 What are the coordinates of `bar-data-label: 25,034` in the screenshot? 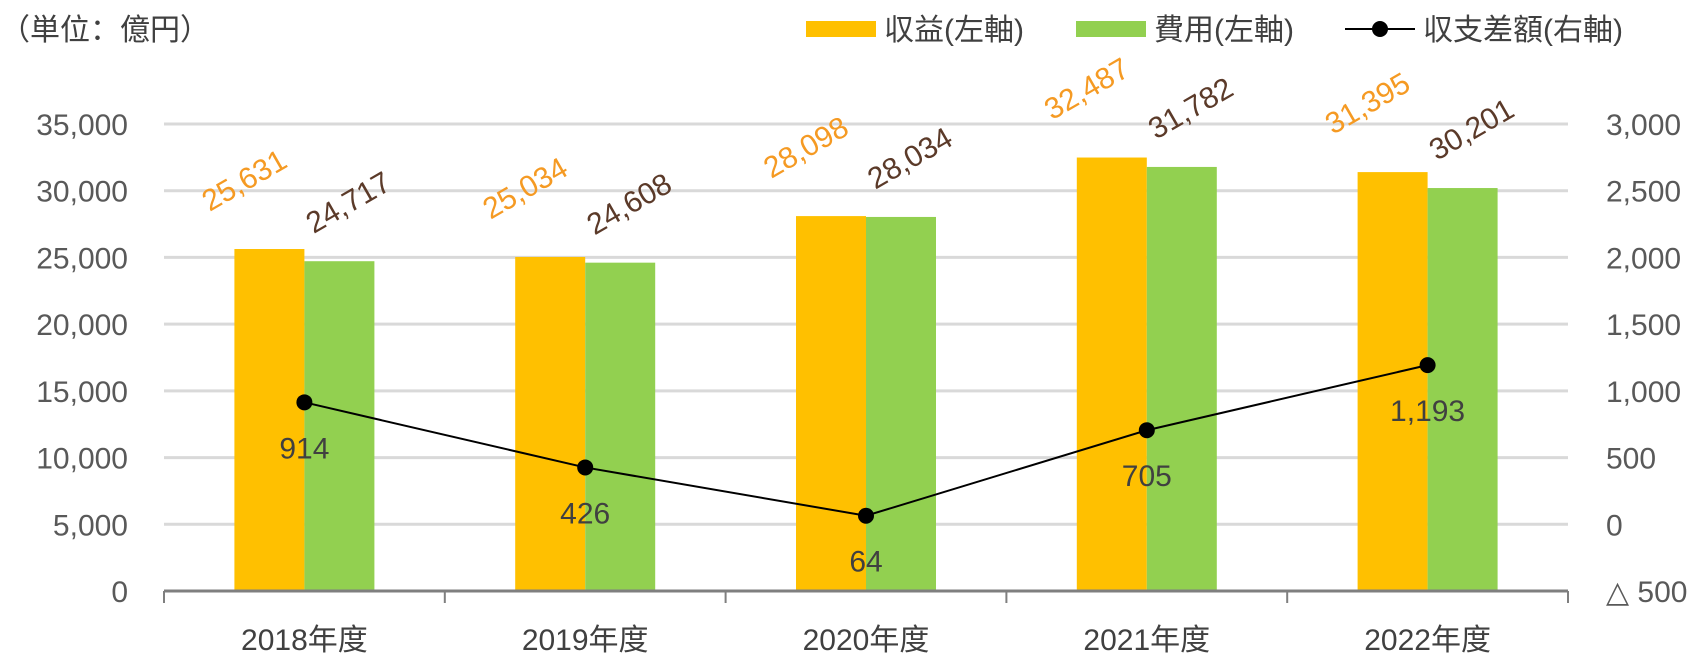 It's located at (525, 189).